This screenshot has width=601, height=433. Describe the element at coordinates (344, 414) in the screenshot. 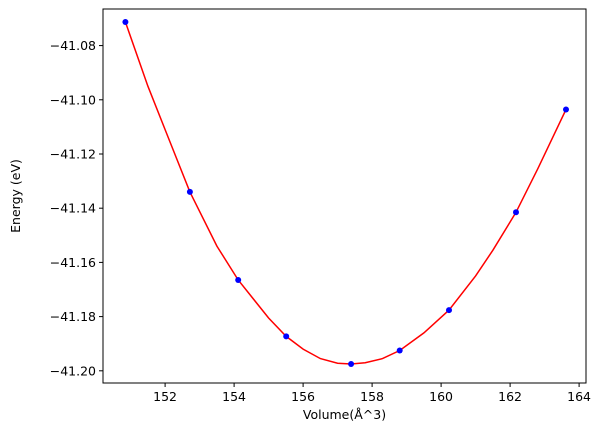

I see `x-axis-label: Volume(Å^3)` at that location.